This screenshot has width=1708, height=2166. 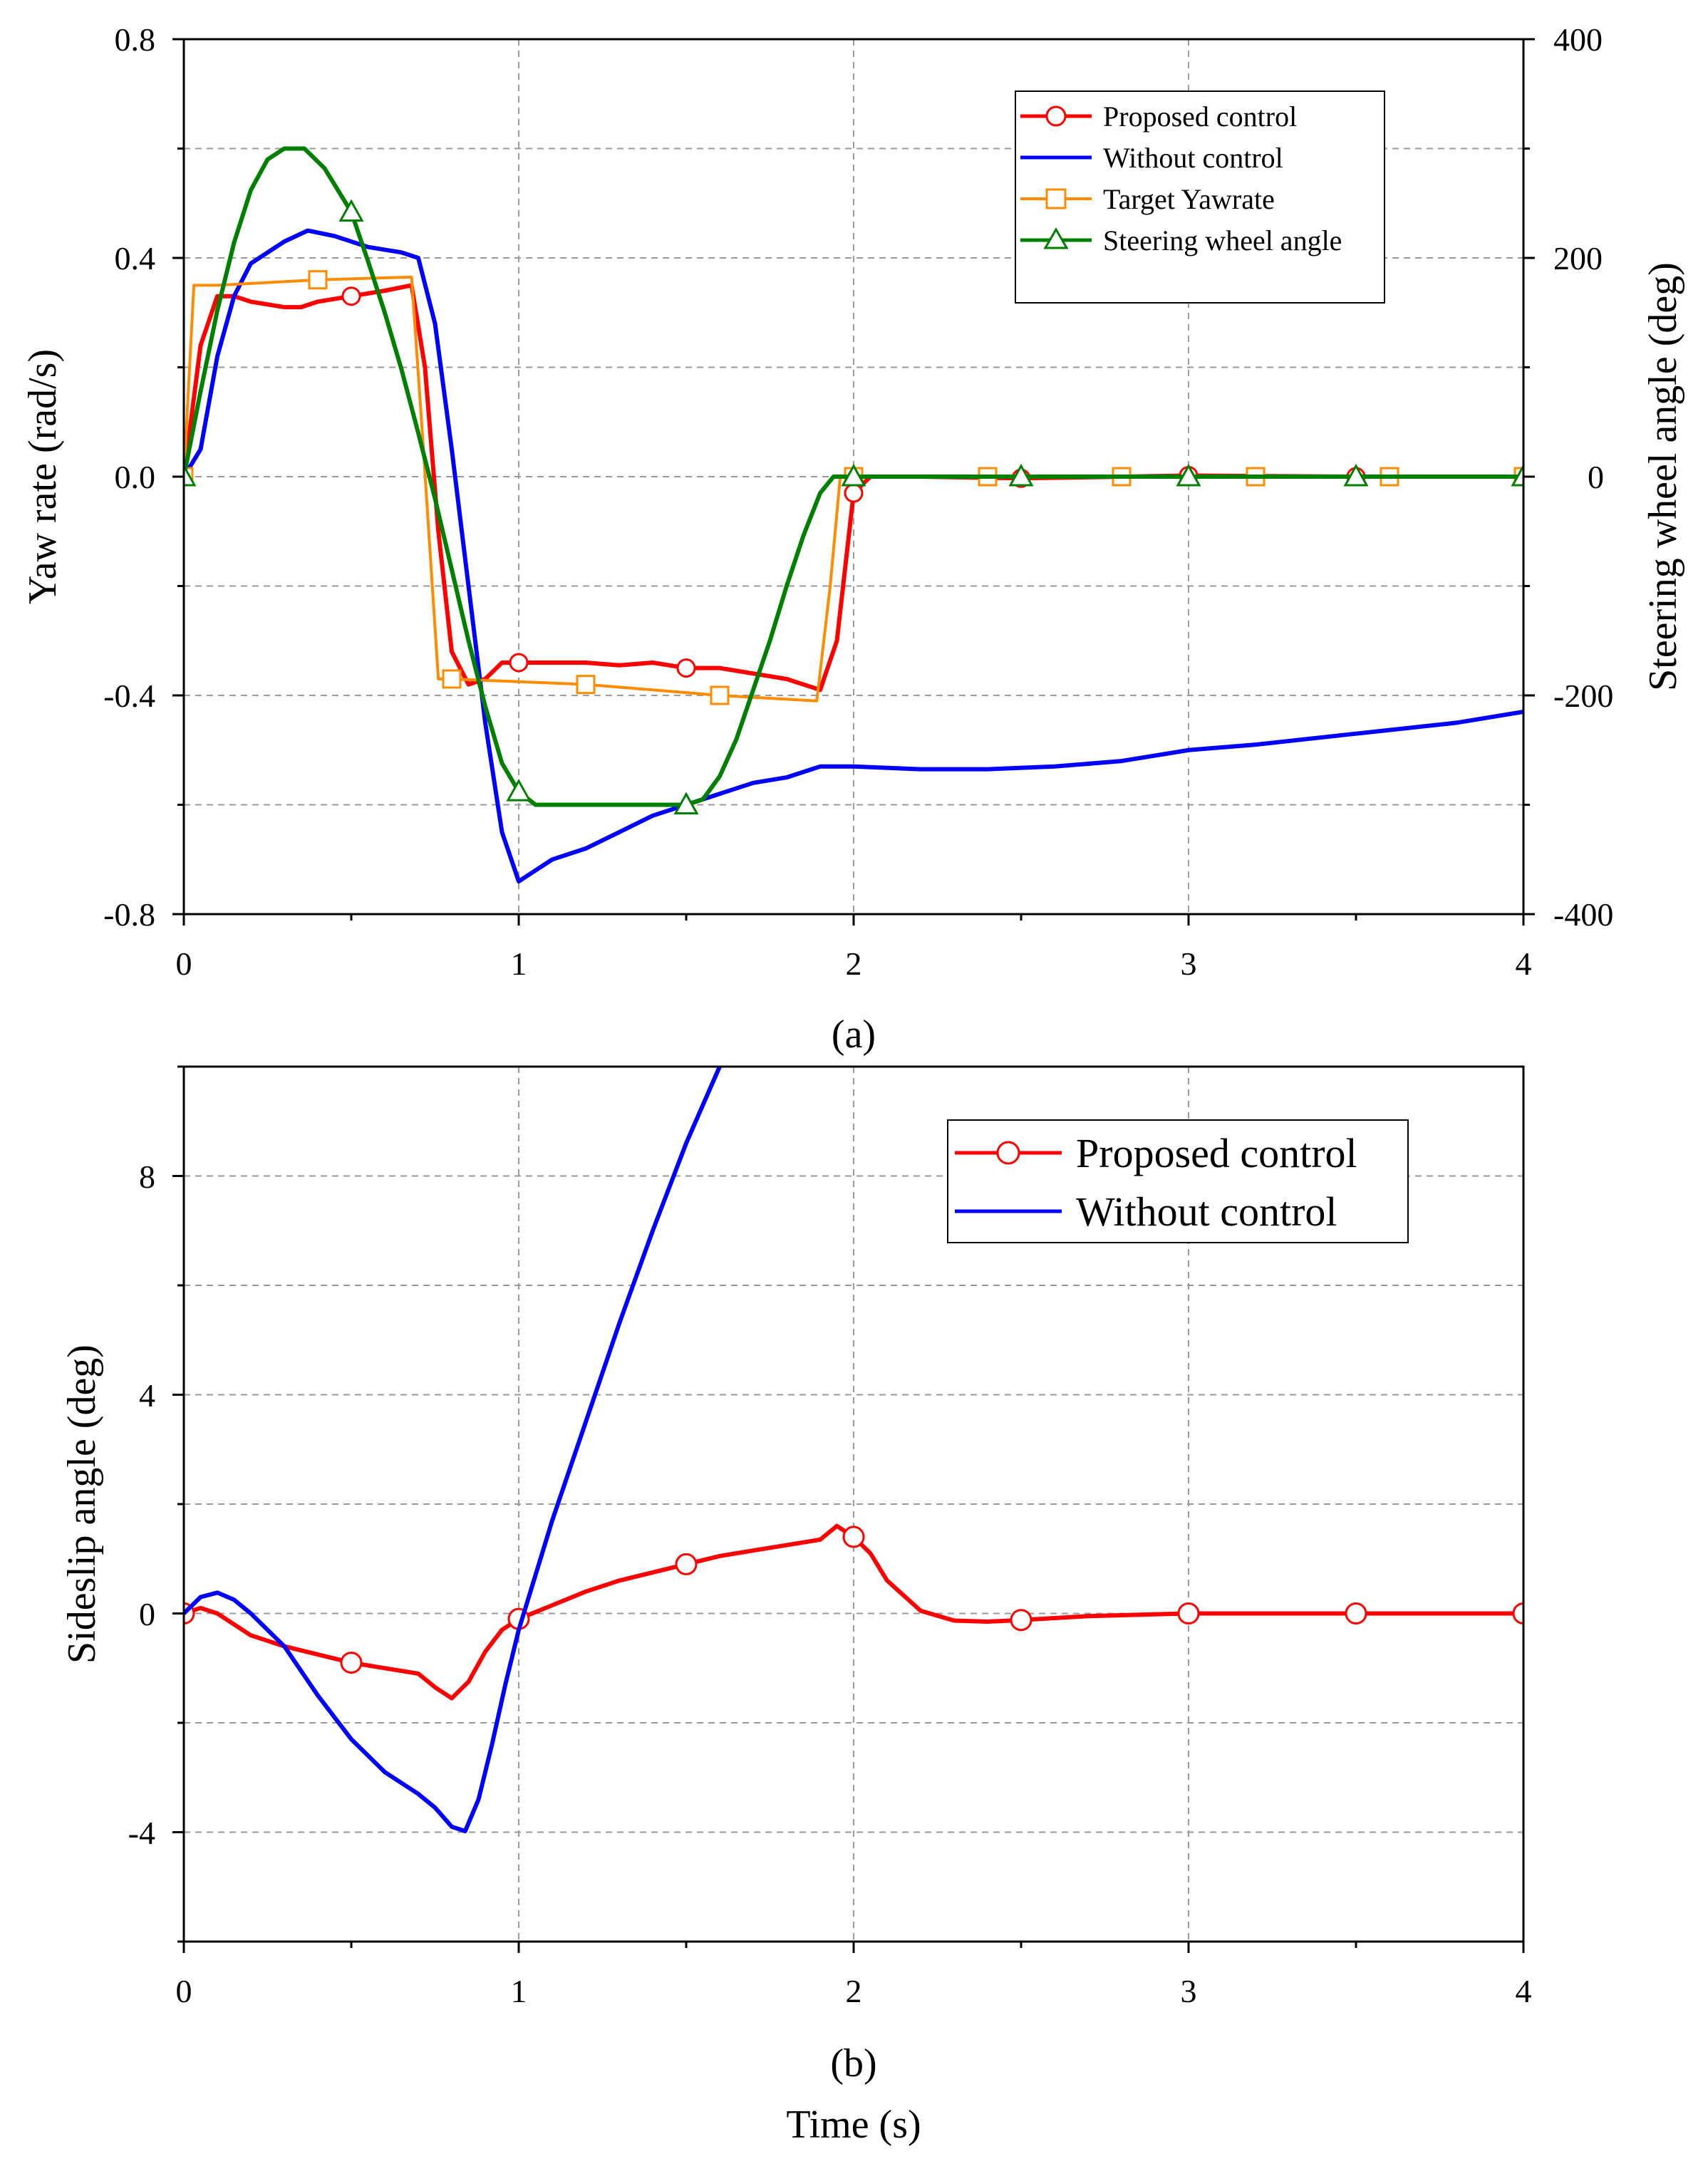 I want to click on caption-b: (b), so click(x=853, y=2063).